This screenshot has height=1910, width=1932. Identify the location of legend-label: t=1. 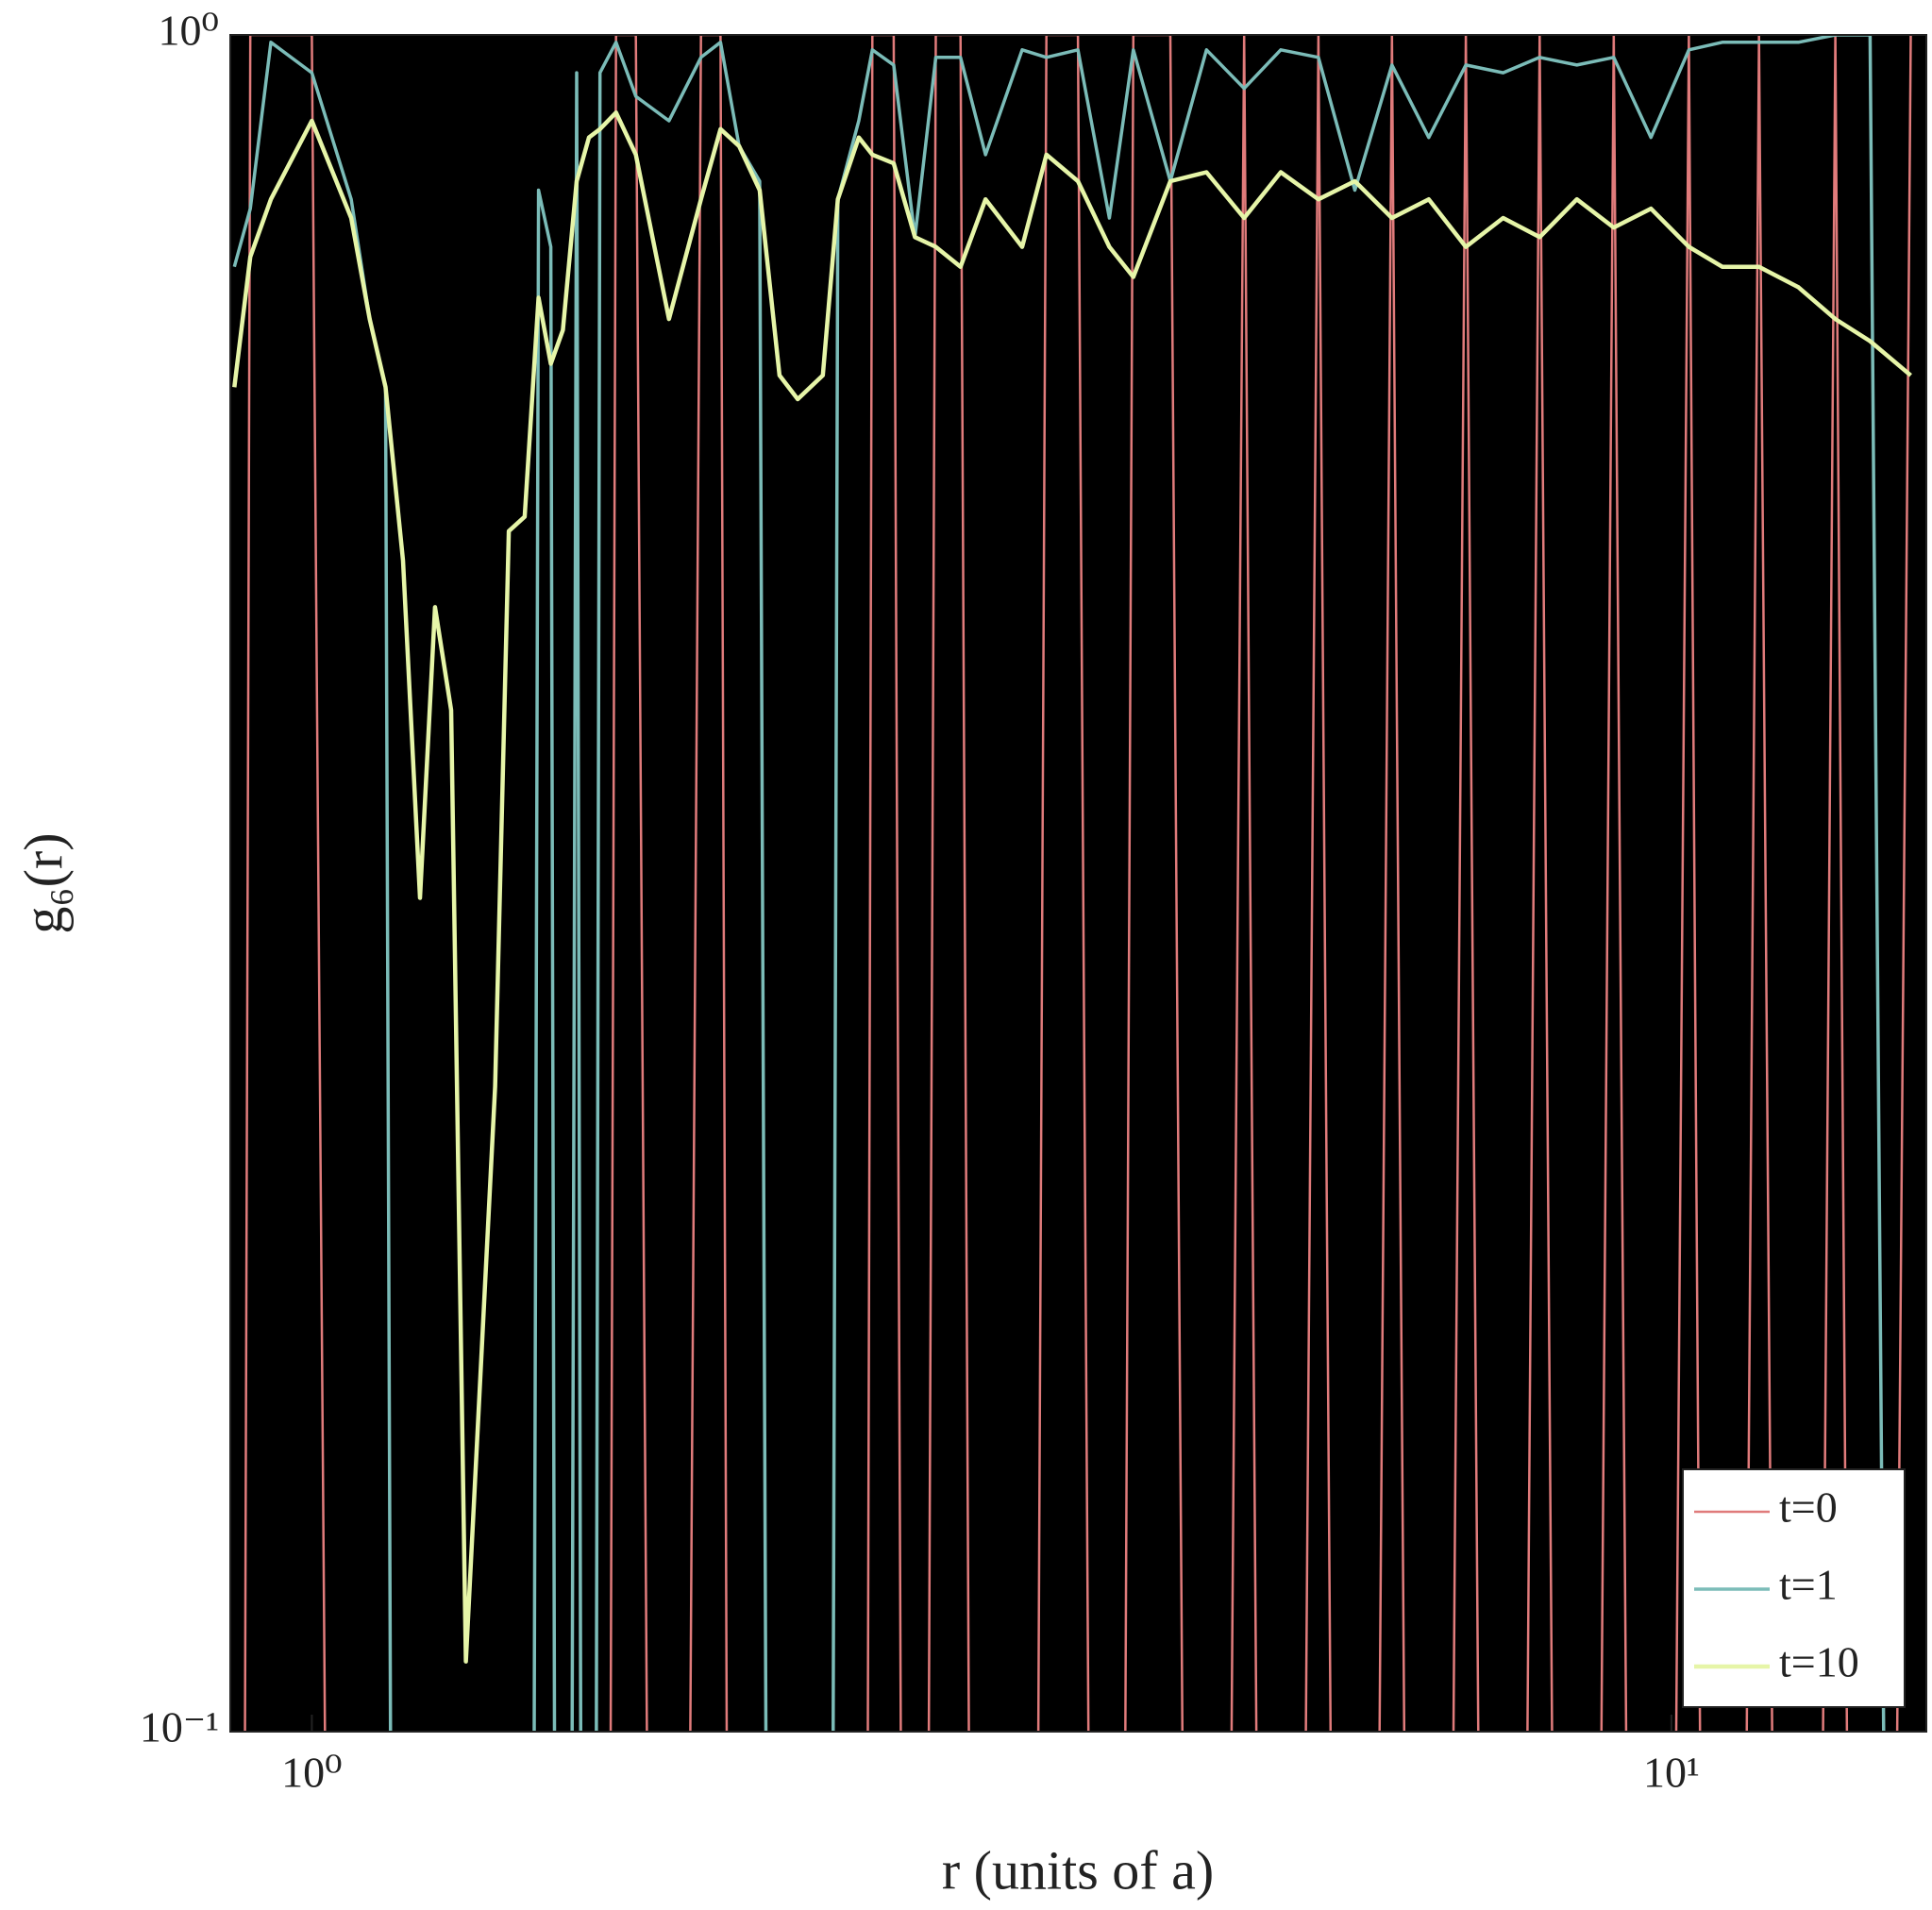
(1808, 1585).